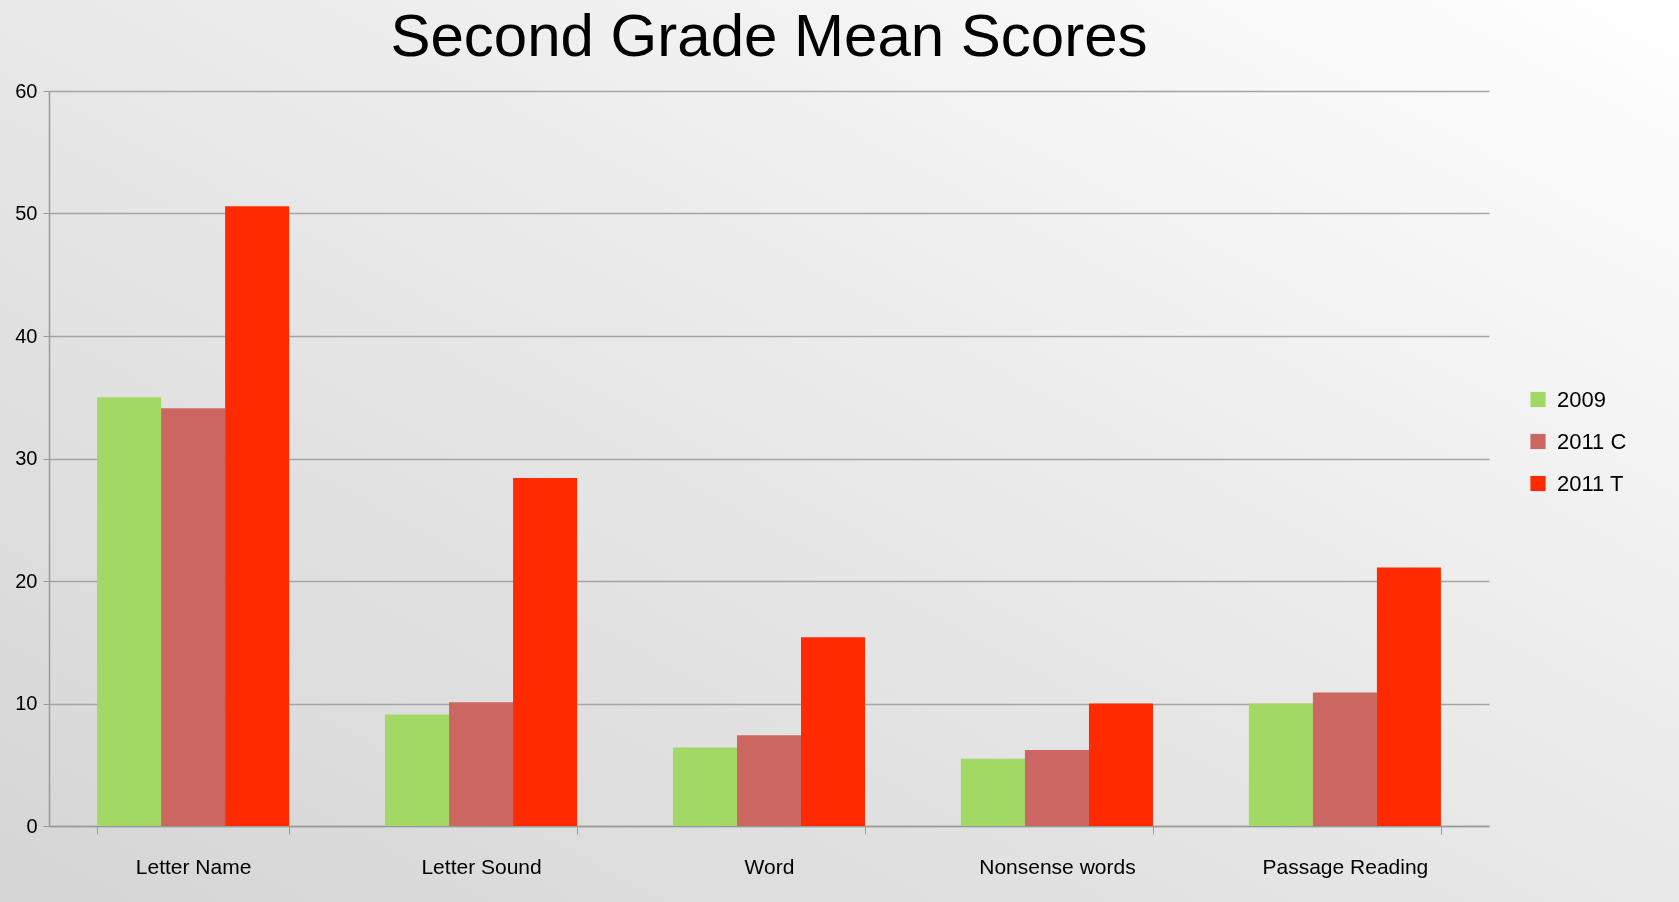  What do you see at coordinates (32, 825) in the screenshot?
I see `y-tick-label: 0` at bounding box center [32, 825].